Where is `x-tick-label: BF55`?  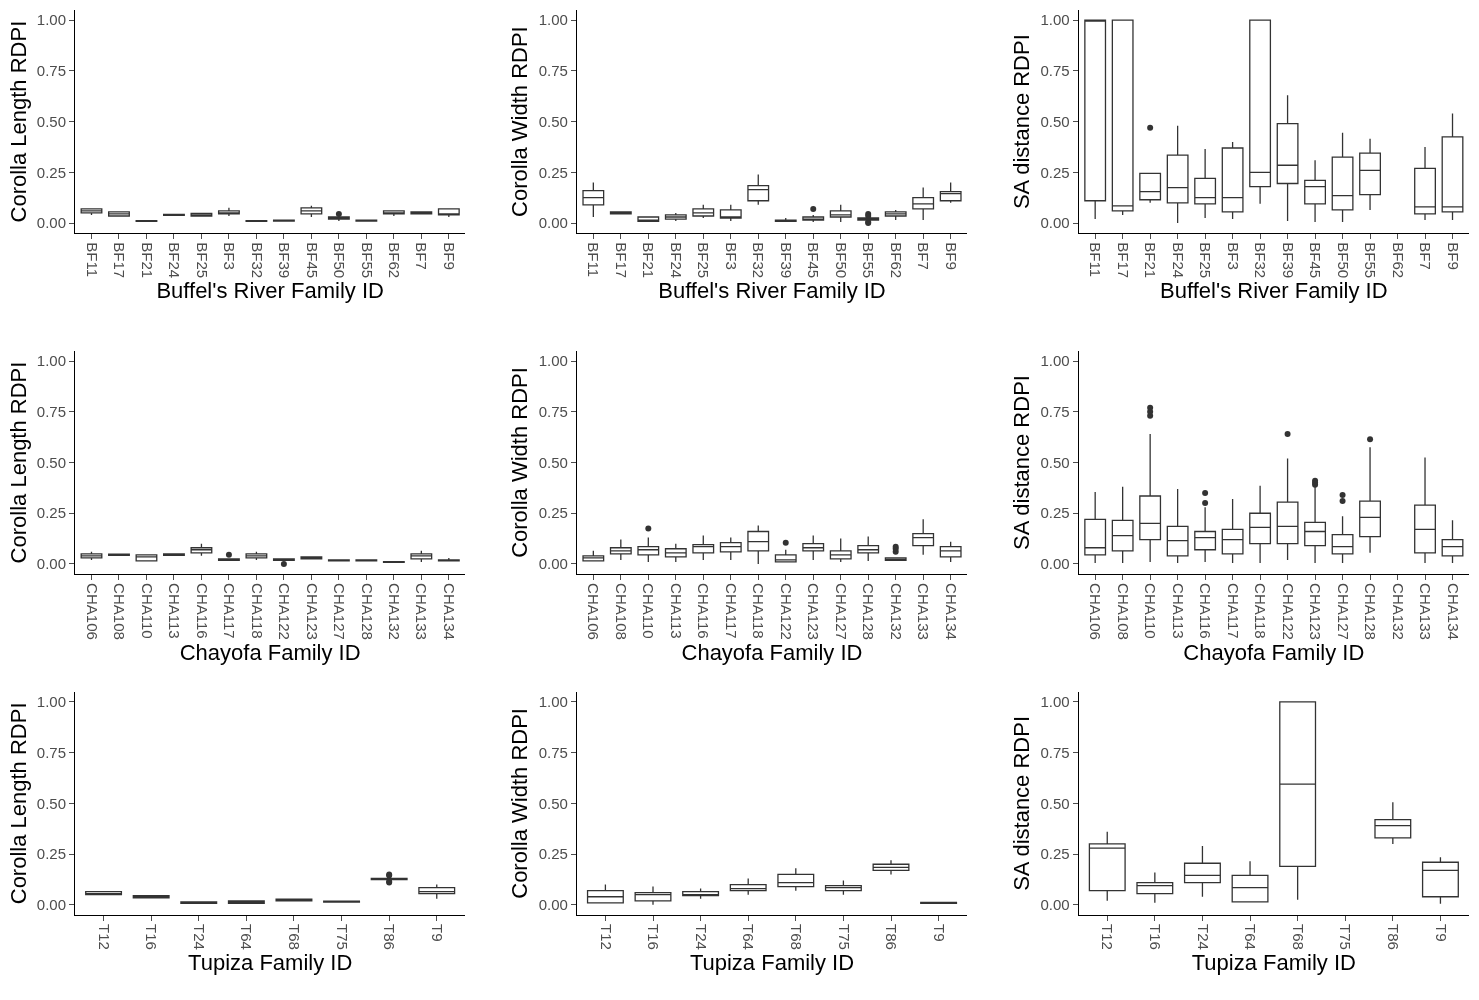 x-tick-label: BF55 is located at coordinates (367, 260).